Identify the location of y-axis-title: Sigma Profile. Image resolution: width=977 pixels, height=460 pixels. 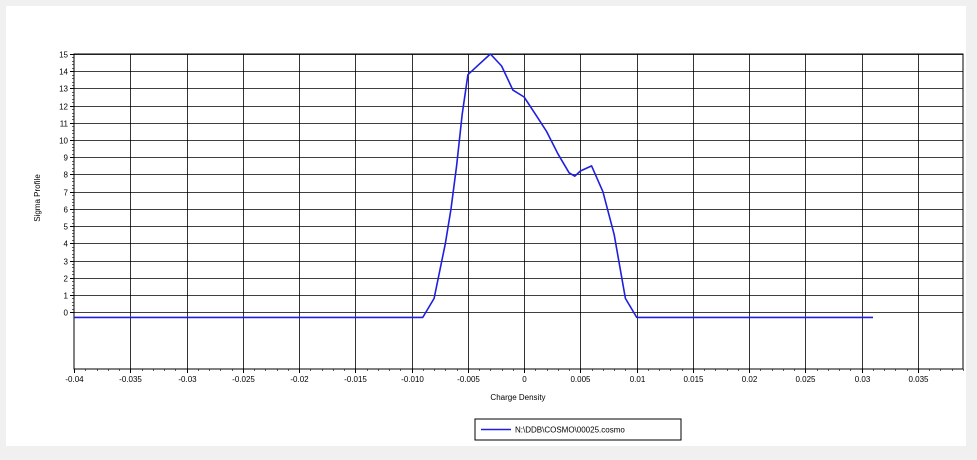
(37, 198).